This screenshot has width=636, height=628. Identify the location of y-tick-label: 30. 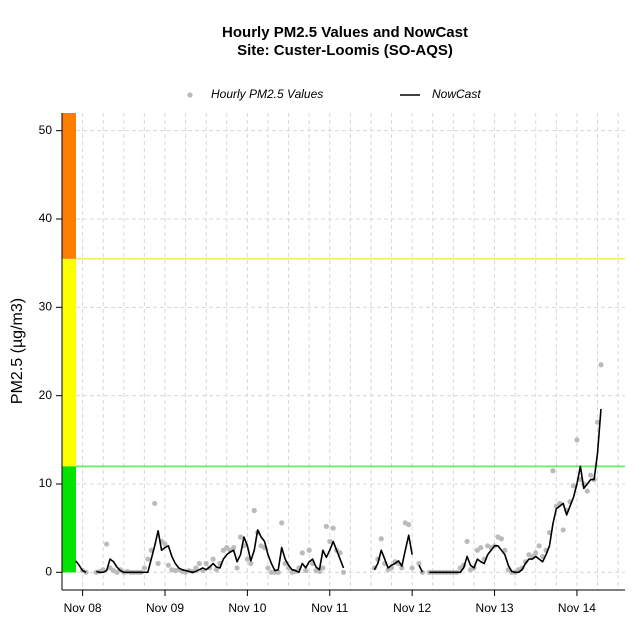
(46, 307).